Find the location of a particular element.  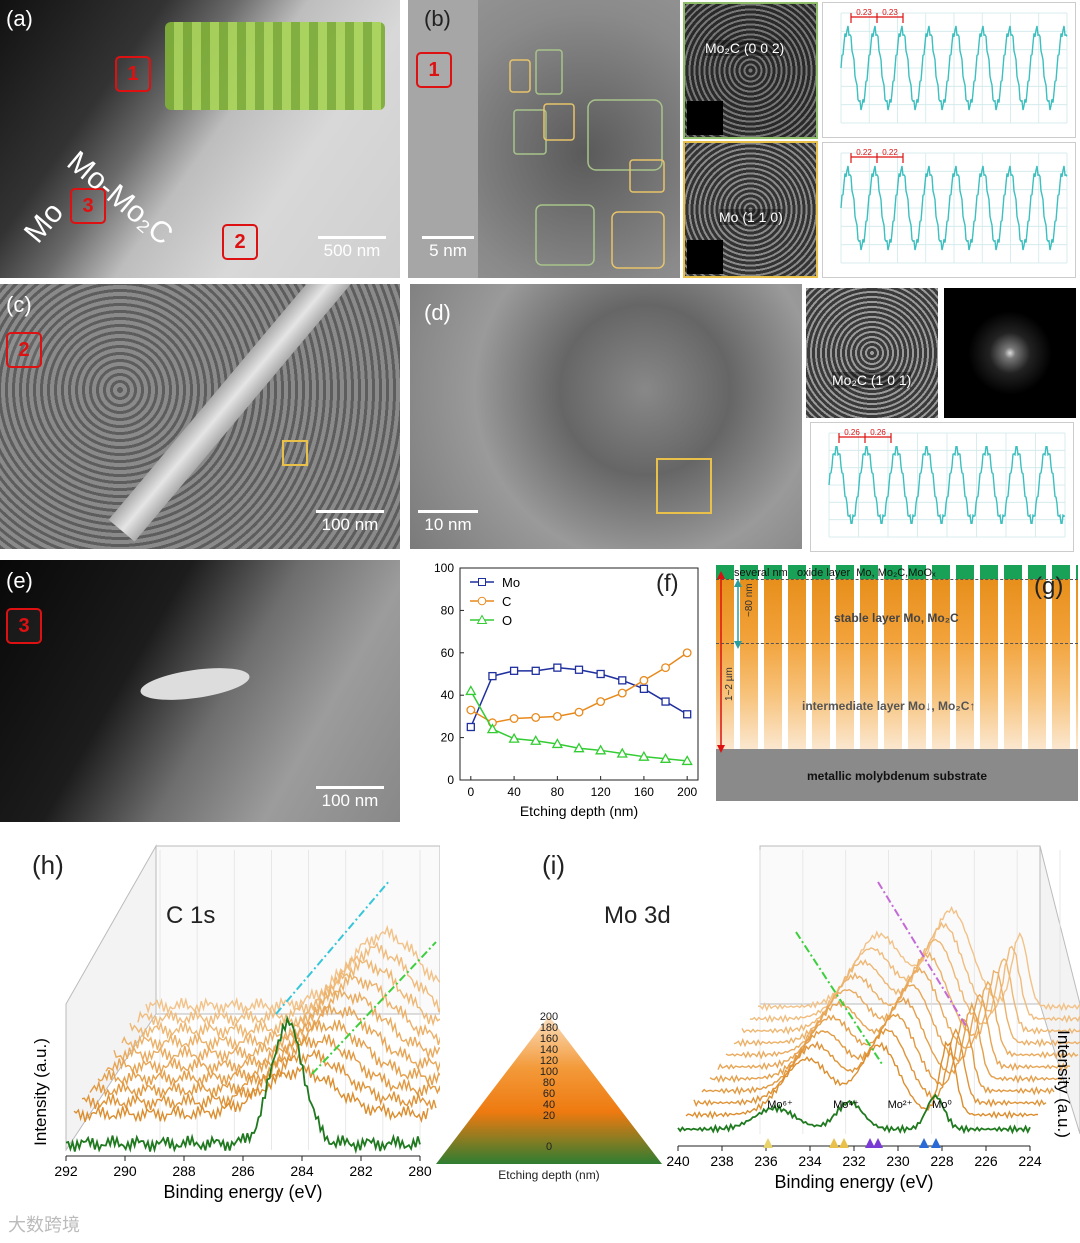

legend-label: O is located at coordinates (507, 620).